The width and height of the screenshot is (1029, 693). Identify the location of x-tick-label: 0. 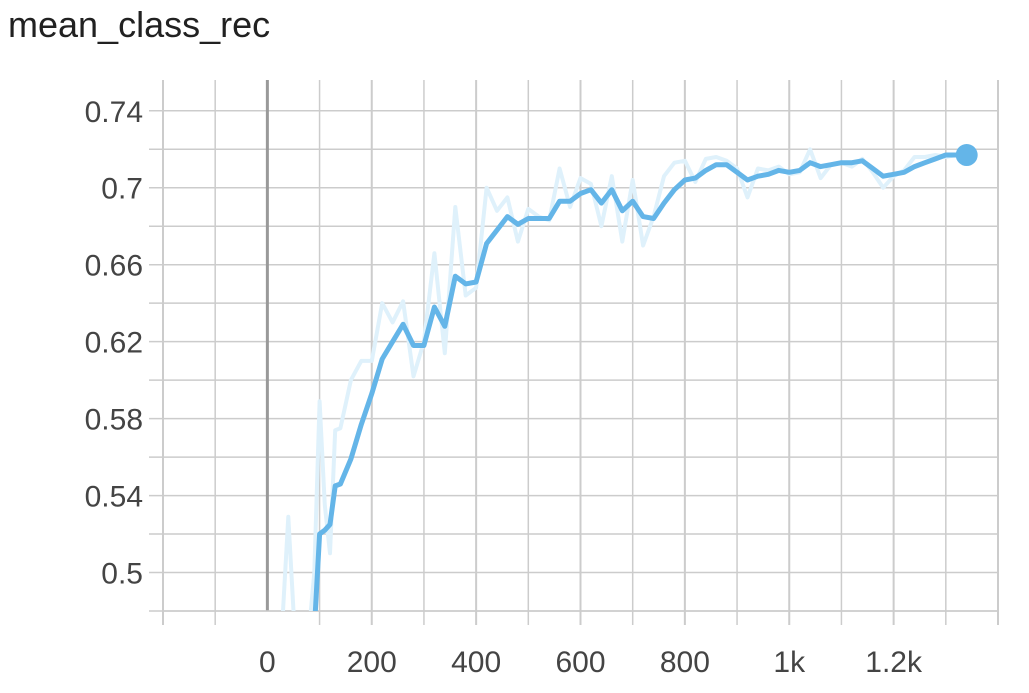
(267, 662).